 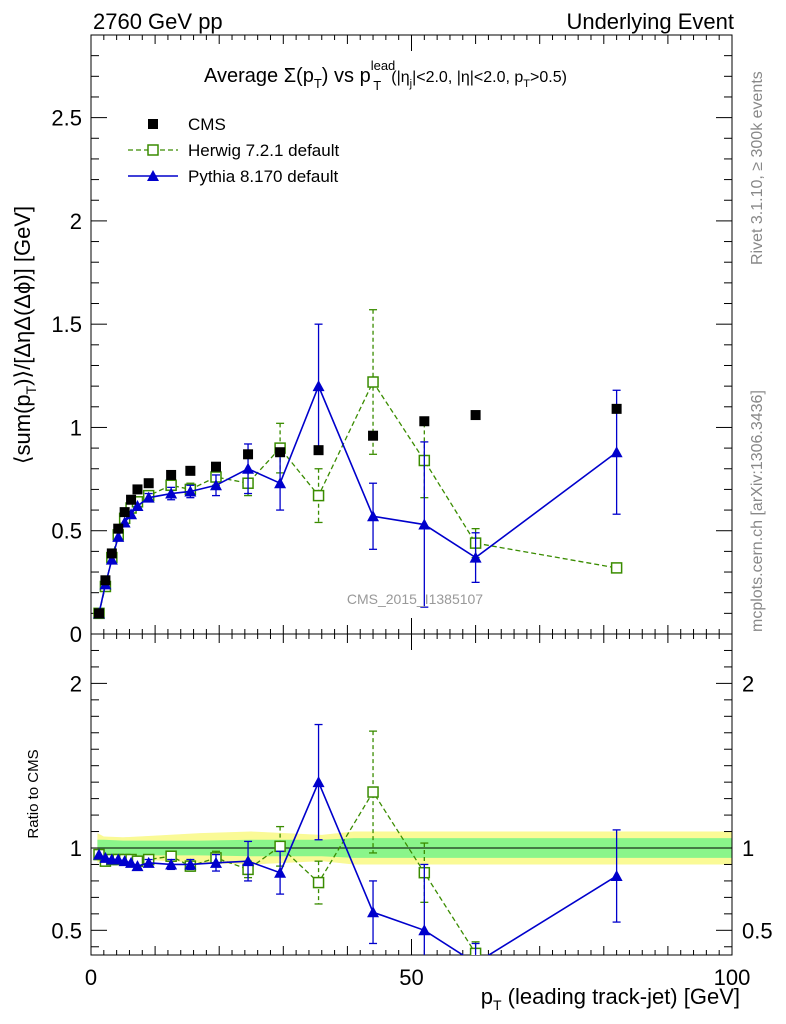 What do you see at coordinates (757, 168) in the screenshot?
I see `rivet-label: Rivet 3.1.10, ≥ 300k events` at bounding box center [757, 168].